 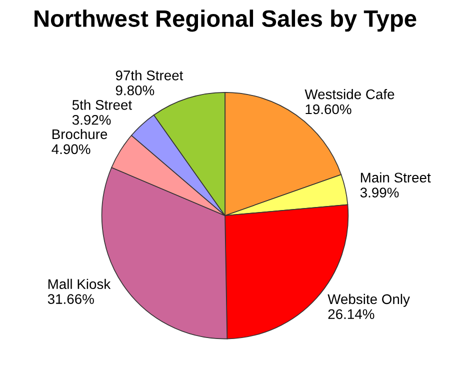 I want to click on slice-label: Website Only, so click(x=369, y=300).